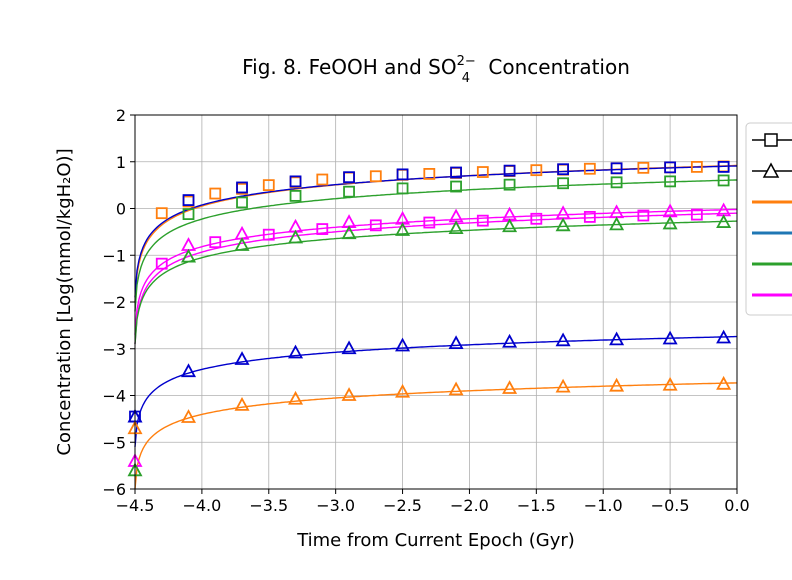 The image size is (792, 580). Describe the element at coordinates (121, 209) in the screenshot. I see `y-tick-label: 0` at that location.